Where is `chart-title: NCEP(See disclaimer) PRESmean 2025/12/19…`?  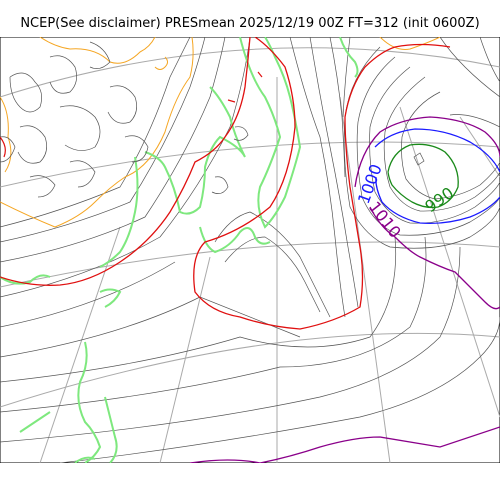
chart-title: NCEP(See disclaimer) PRESmean 2025/12/19… is located at coordinates (250, 23).